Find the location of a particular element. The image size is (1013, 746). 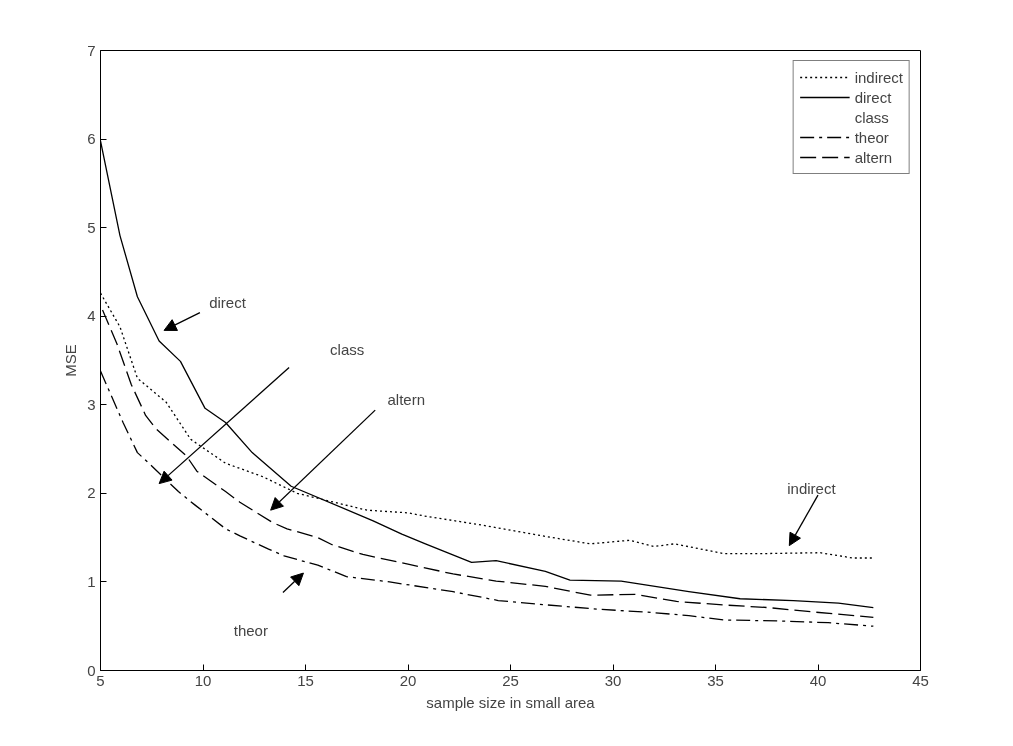

y-tick-label: 0 is located at coordinates (91, 670).